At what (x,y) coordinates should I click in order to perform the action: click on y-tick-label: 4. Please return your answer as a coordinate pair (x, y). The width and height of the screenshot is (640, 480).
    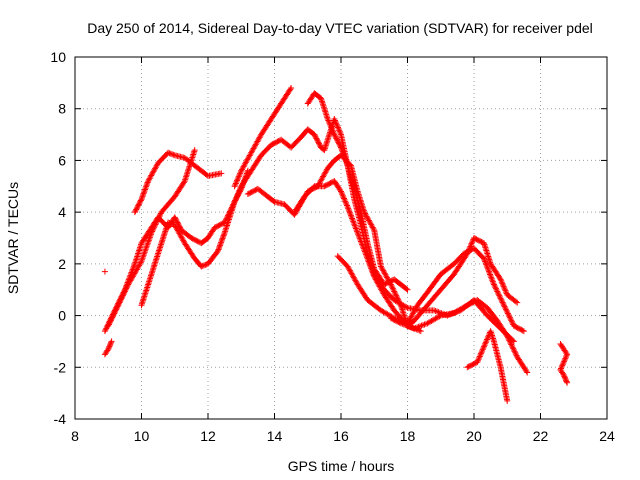
    Looking at the image, I should click on (62, 212).